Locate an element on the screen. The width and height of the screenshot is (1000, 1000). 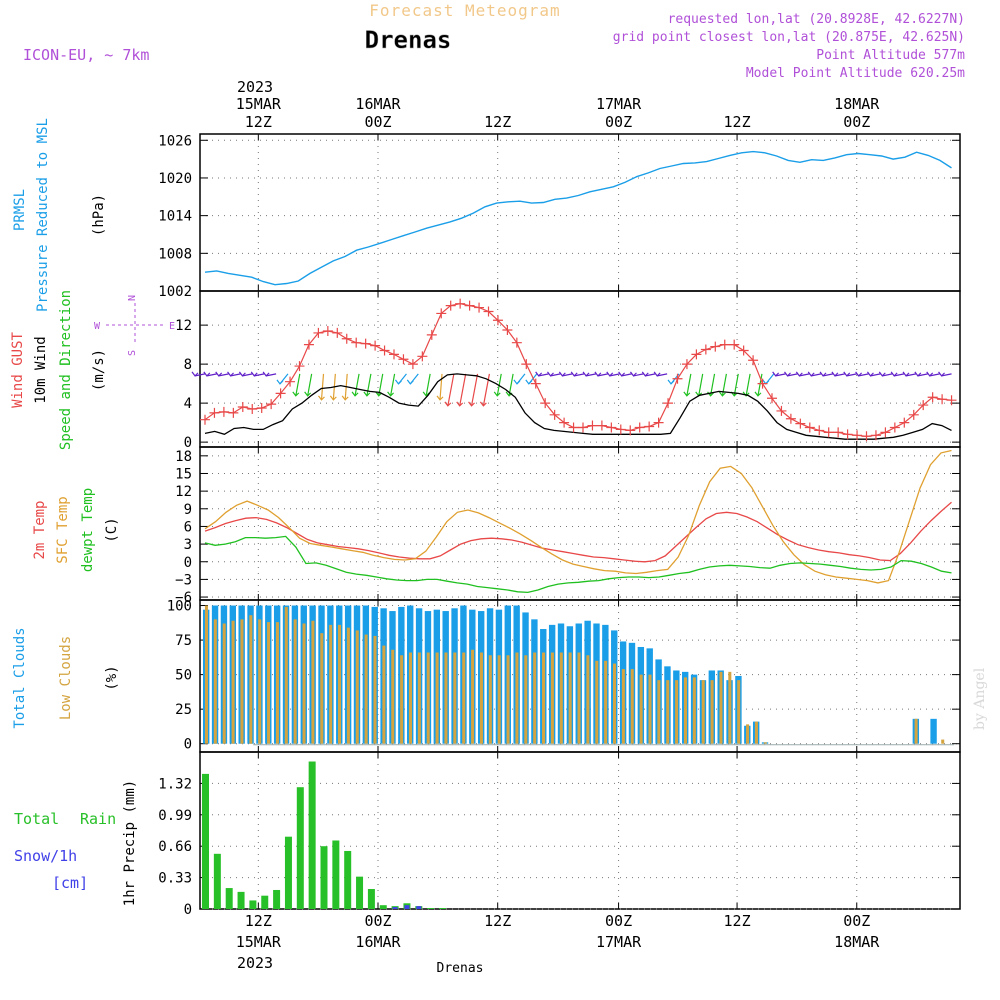
precip-total-label: Total is located at coordinates (36, 819).